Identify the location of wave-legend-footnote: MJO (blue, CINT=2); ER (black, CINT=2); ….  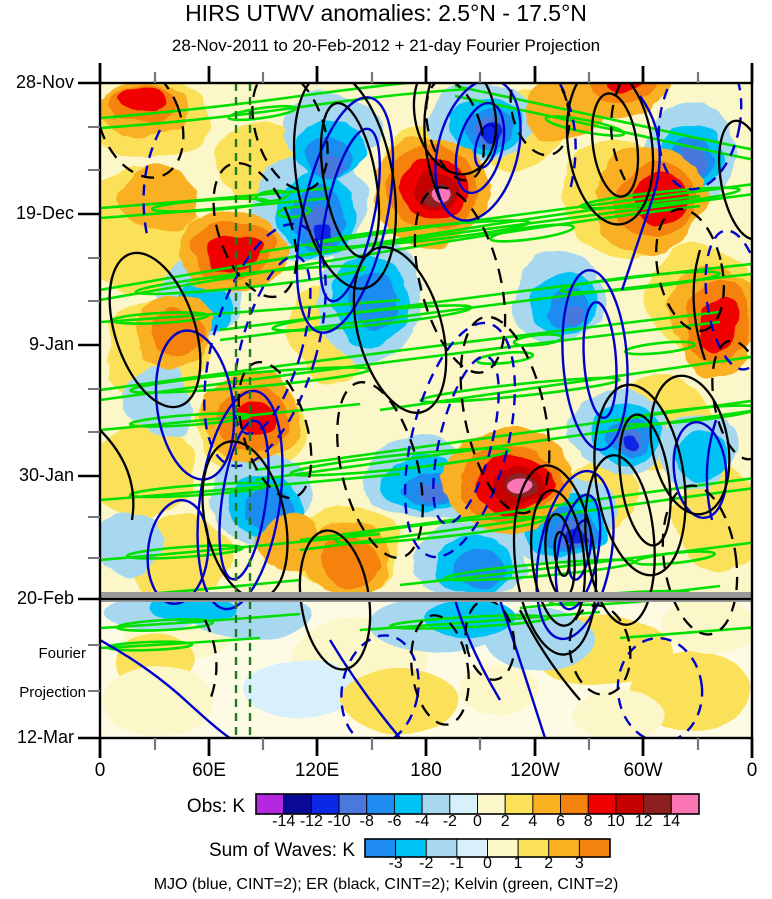
(386, 884).